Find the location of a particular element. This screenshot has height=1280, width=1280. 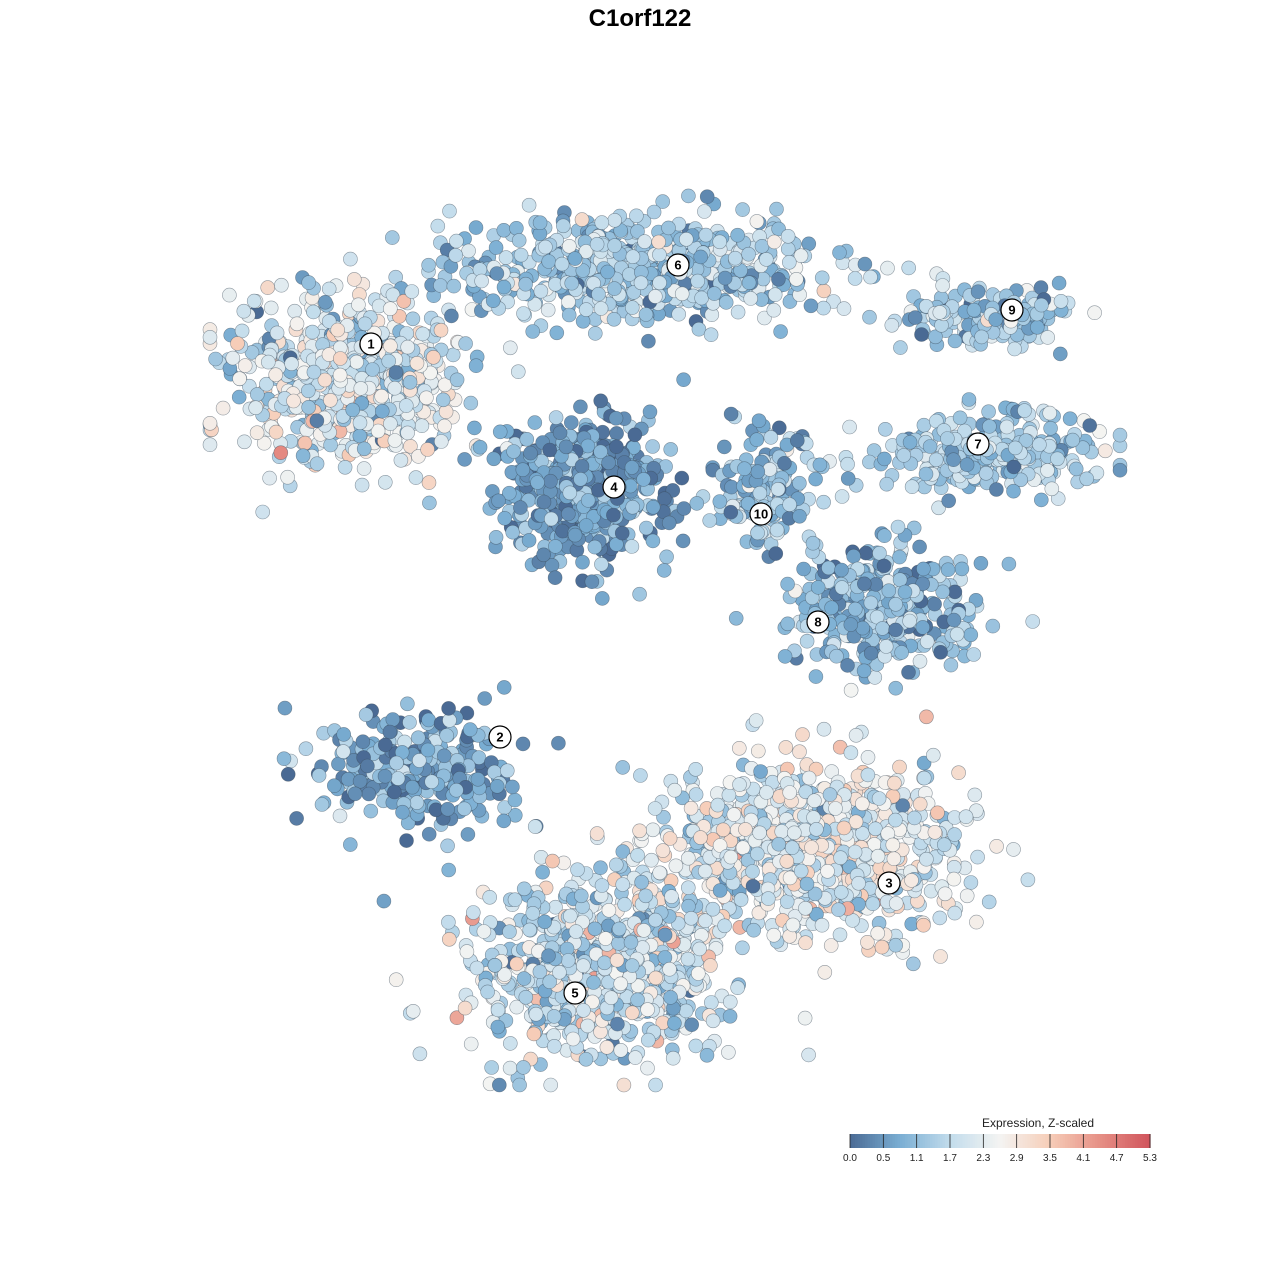

cluster-label-text: 10 is located at coordinates (761, 514).